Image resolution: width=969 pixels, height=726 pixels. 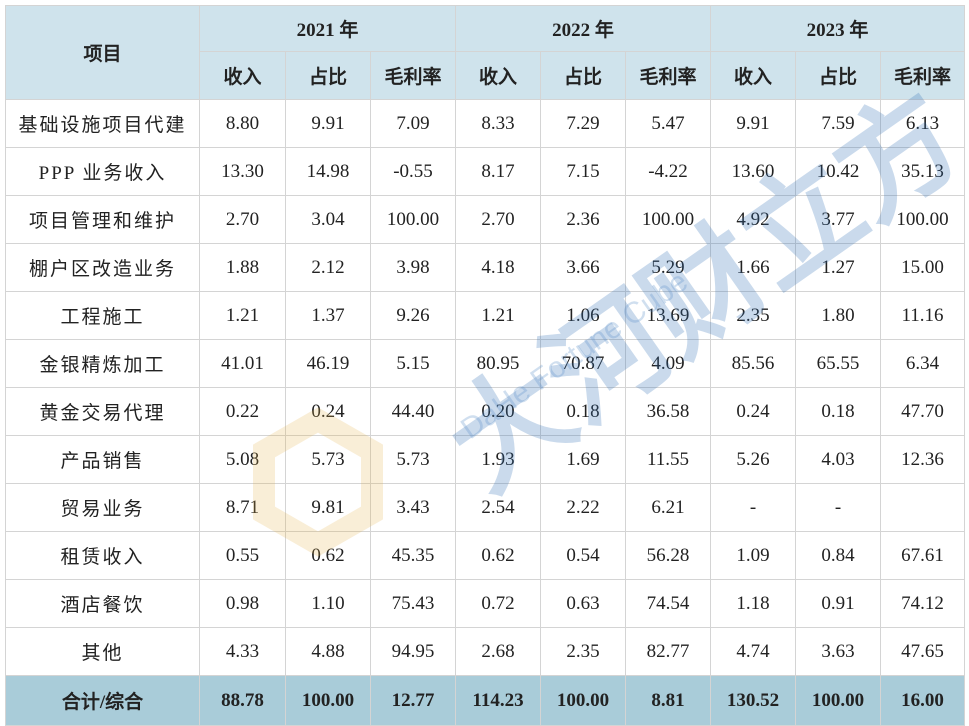 I want to click on table-cell: 8.33, so click(x=498, y=123).